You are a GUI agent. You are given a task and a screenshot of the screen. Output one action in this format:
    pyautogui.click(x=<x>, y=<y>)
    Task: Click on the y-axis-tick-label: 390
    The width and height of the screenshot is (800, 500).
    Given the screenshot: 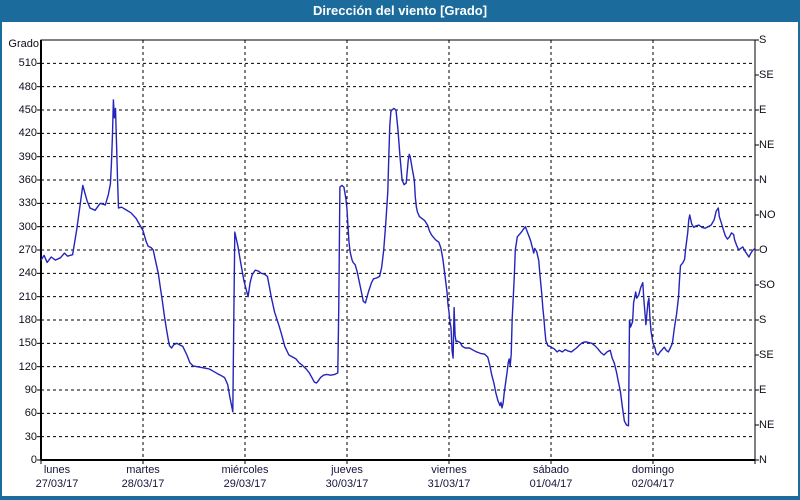 What is the action you would take?
    pyautogui.click(x=27, y=156)
    